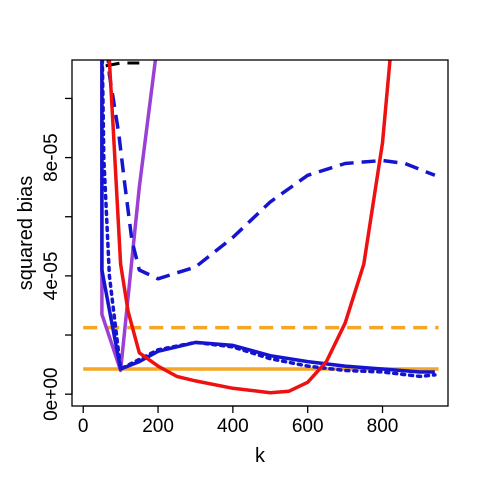 Image resolution: width=480 pixels, height=480 pixels. What do you see at coordinates (308, 426) in the screenshot?
I see `x-tick-label: 600` at bounding box center [308, 426].